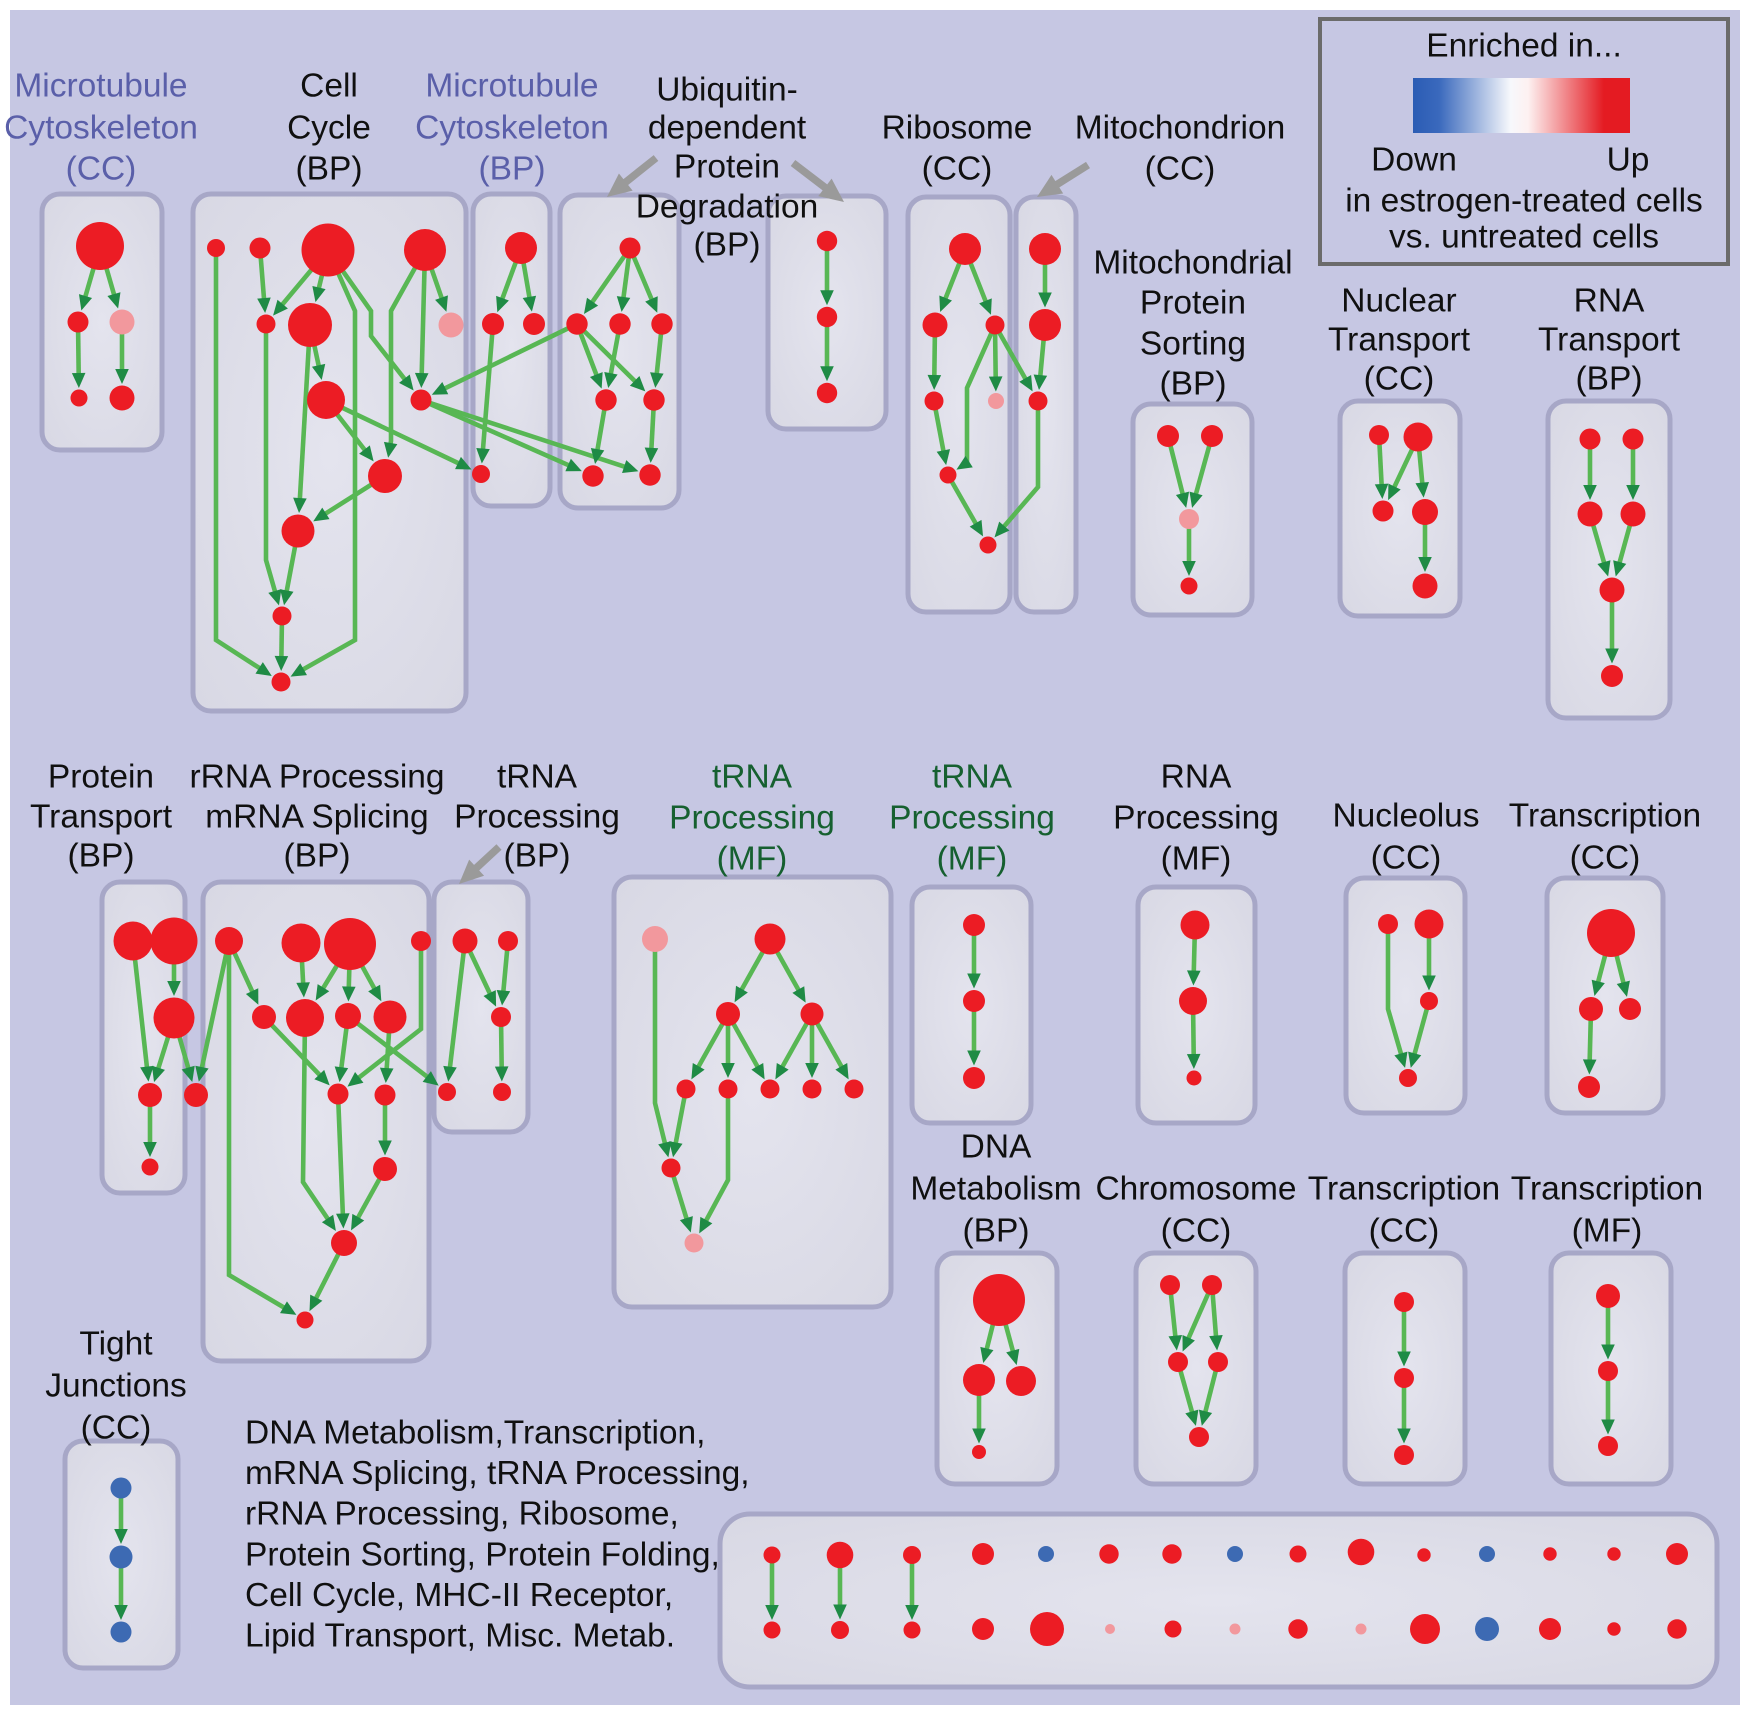 The width and height of the screenshot is (1750, 1715). What do you see at coordinates (358, 1222) in the screenshot?
I see `edge-g11-g12-head` at bounding box center [358, 1222].